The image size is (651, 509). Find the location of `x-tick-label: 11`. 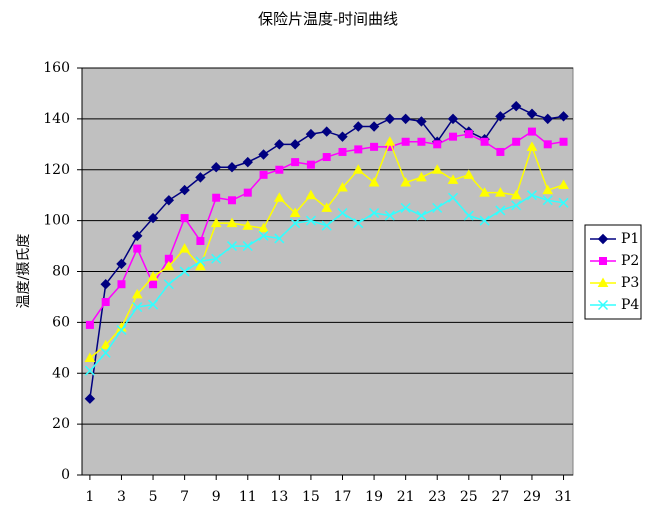

x-tick-label: 11 is located at coordinates (248, 497).